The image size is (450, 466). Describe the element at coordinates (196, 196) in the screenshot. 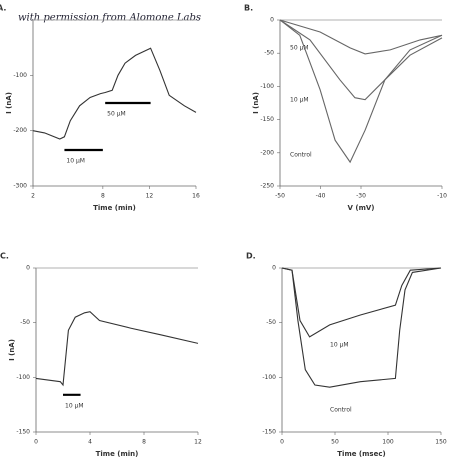

I see `x-tick-label: 16` at that location.